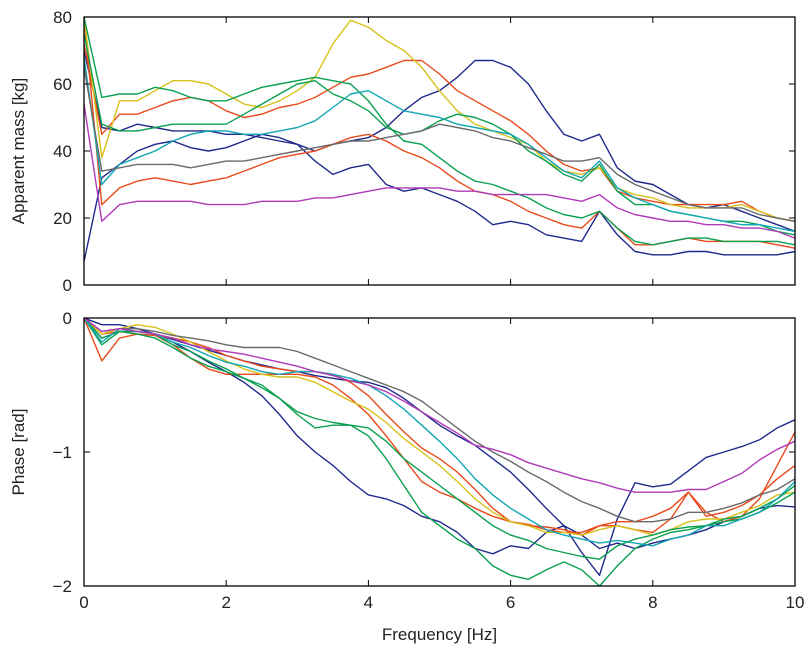 This screenshot has height=657, width=809. What do you see at coordinates (67, 285) in the screenshot?
I see `apparent-mass-y-tick-label: 0` at bounding box center [67, 285].